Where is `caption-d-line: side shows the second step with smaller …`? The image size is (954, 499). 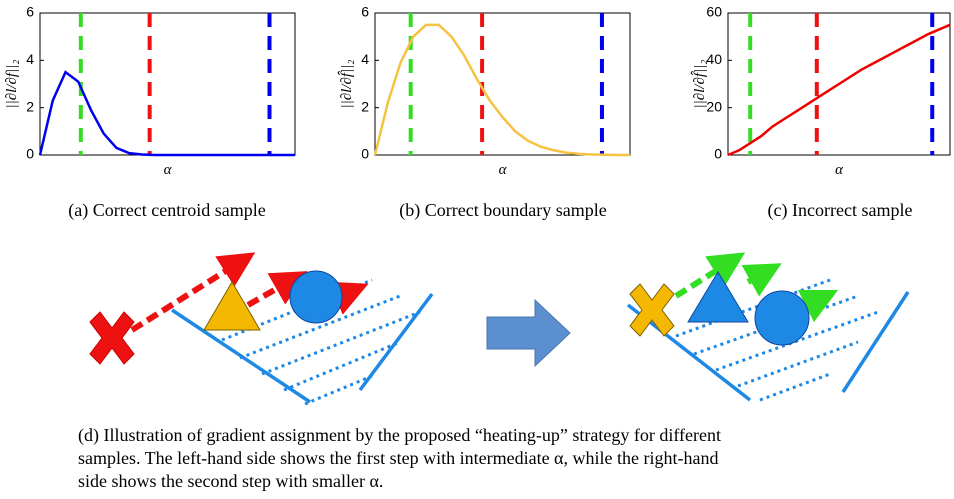 caption-d-line: side shows the second step with smaller … is located at coordinates (230, 481).